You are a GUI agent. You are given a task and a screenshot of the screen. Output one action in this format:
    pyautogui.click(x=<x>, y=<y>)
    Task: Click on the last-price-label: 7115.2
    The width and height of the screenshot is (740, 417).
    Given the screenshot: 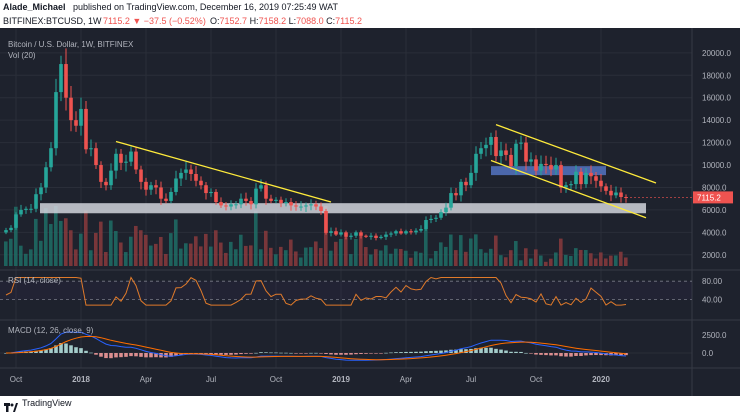 What is the action you would take?
    pyautogui.click(x=709, y=197)
    